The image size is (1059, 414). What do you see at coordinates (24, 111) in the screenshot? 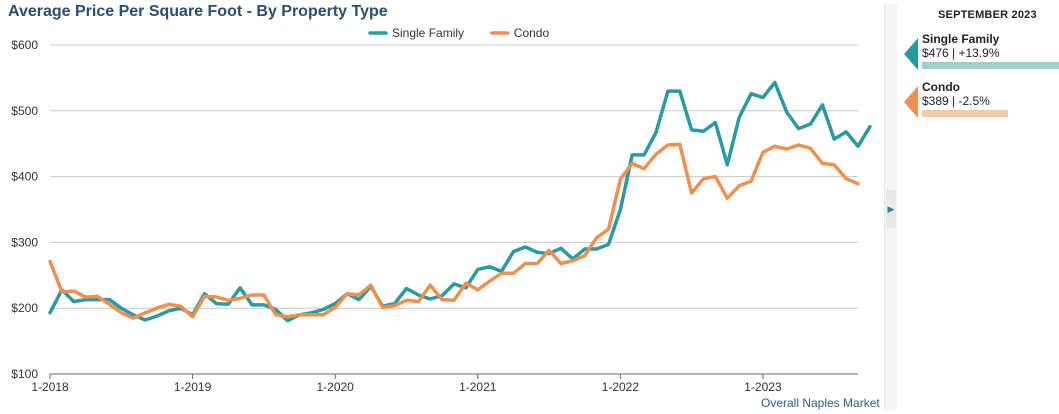
I see `y-tick-label: $500` at bounding box center [24, 111].